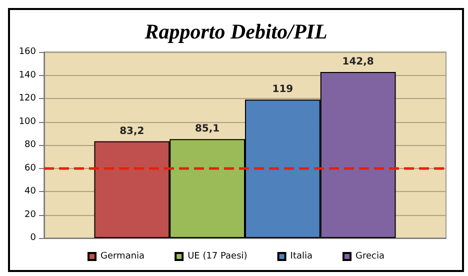  Describe the element at coordinates (218, 257) in the screenshot. I see `legend-label: UE (17 Paesi)` at that location.